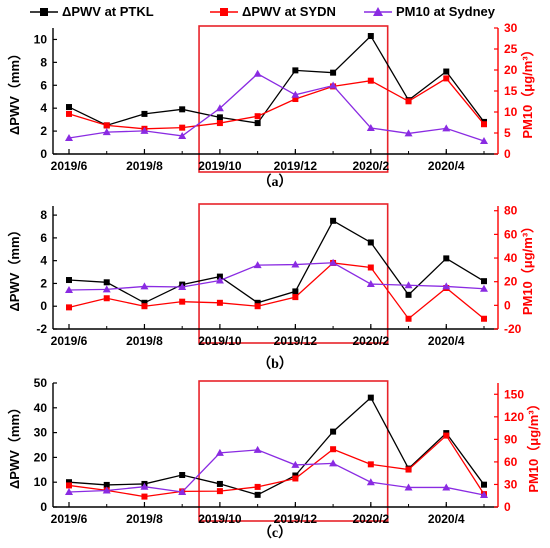 The height and width of the screenshot is (548, 550). What do you see at coordinates (43, 306) in the screenshot?
I see `y-tick-label: 0` at bounding box center [43, 306].